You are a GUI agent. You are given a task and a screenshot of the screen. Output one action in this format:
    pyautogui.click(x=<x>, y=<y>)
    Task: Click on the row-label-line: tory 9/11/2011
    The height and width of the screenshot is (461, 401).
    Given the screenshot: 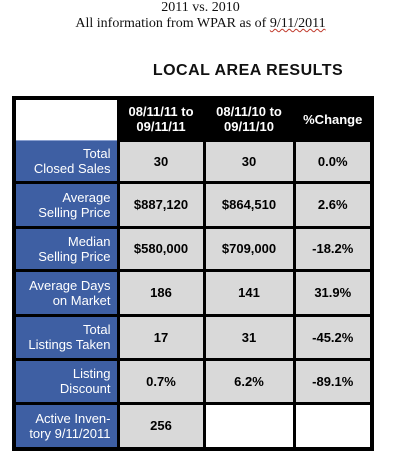 What is the action you would take?
    pyautogui.click(x=70, y=433)
    